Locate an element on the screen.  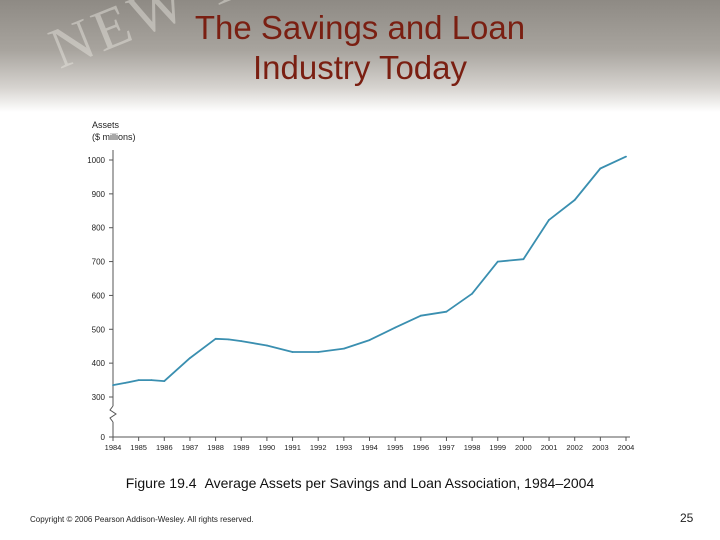
x-tick-label-2004: 2004 is located at coordinates (626, 447).